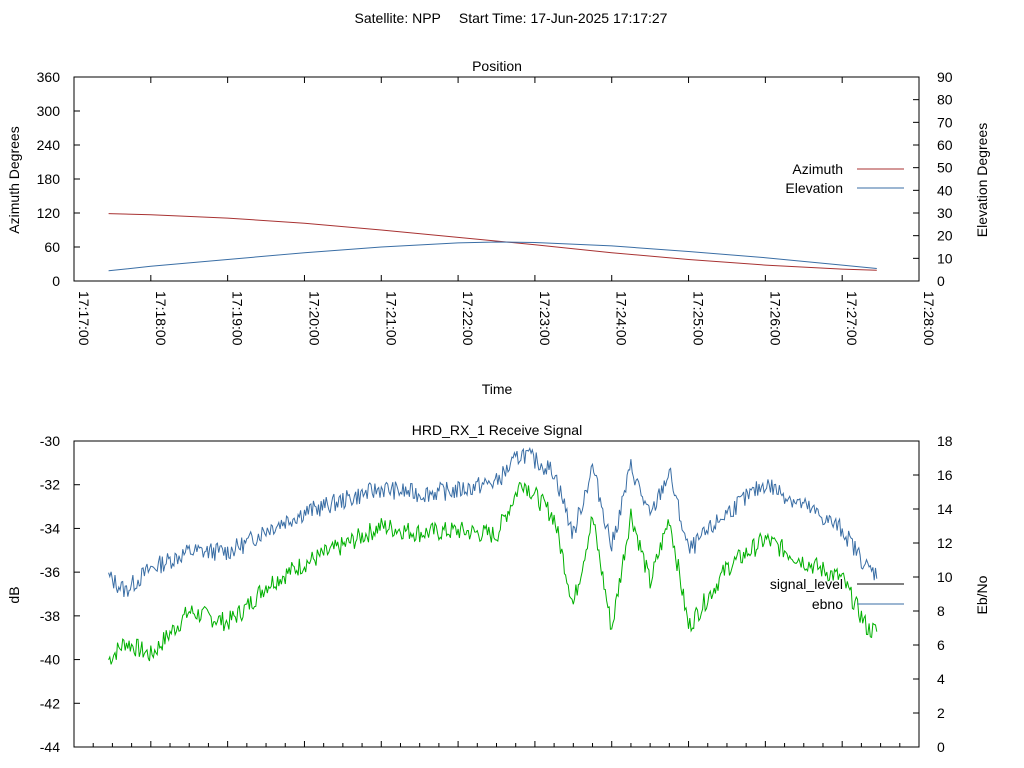  I want to click on legend-label-azimuth: Azimuth, so click(817, 169).